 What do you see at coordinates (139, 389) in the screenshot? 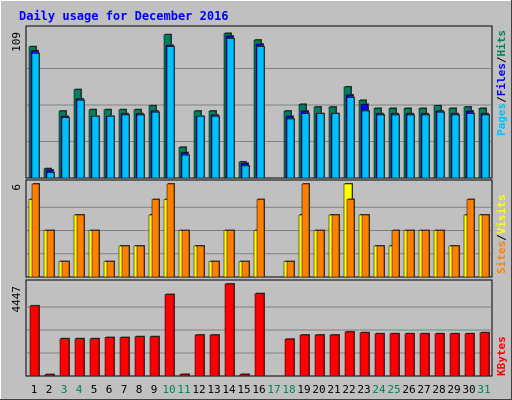
I see `x-tick-label: 8` at bounding box center [139, 389].